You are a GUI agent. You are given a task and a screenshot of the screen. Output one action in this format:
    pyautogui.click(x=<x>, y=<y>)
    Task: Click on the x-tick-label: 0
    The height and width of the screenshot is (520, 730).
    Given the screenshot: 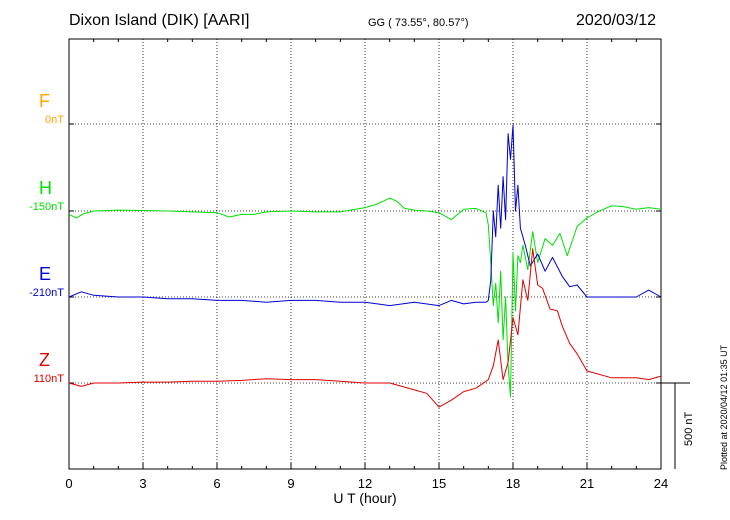 What is the action you would take?
    pyautogui.click(x=68, y=483)
    